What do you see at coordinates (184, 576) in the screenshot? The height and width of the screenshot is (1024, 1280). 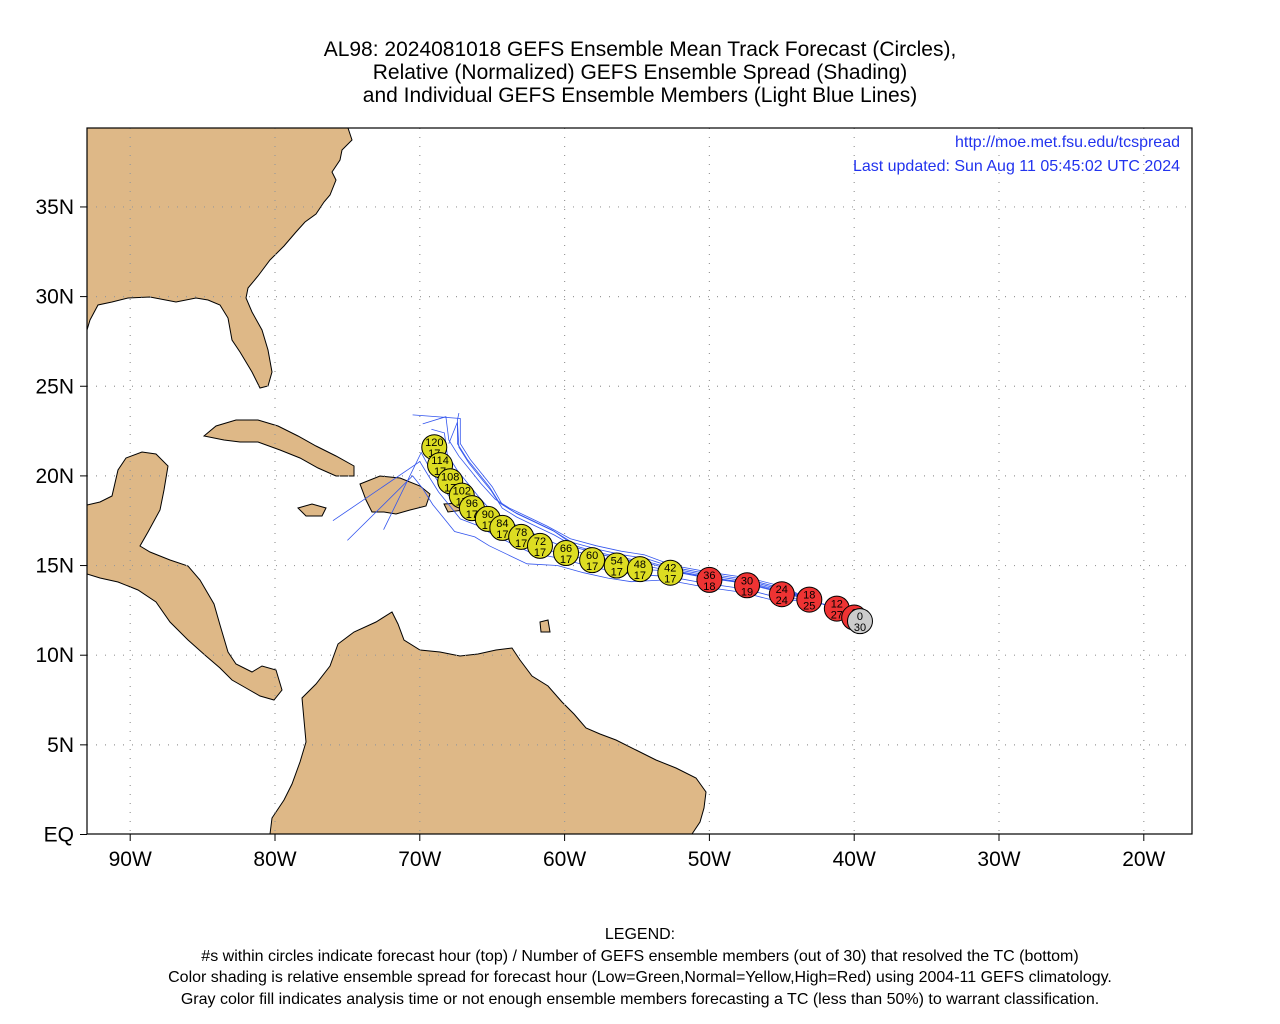 I see `central-america-landmass` at bounding box center [184, 576].